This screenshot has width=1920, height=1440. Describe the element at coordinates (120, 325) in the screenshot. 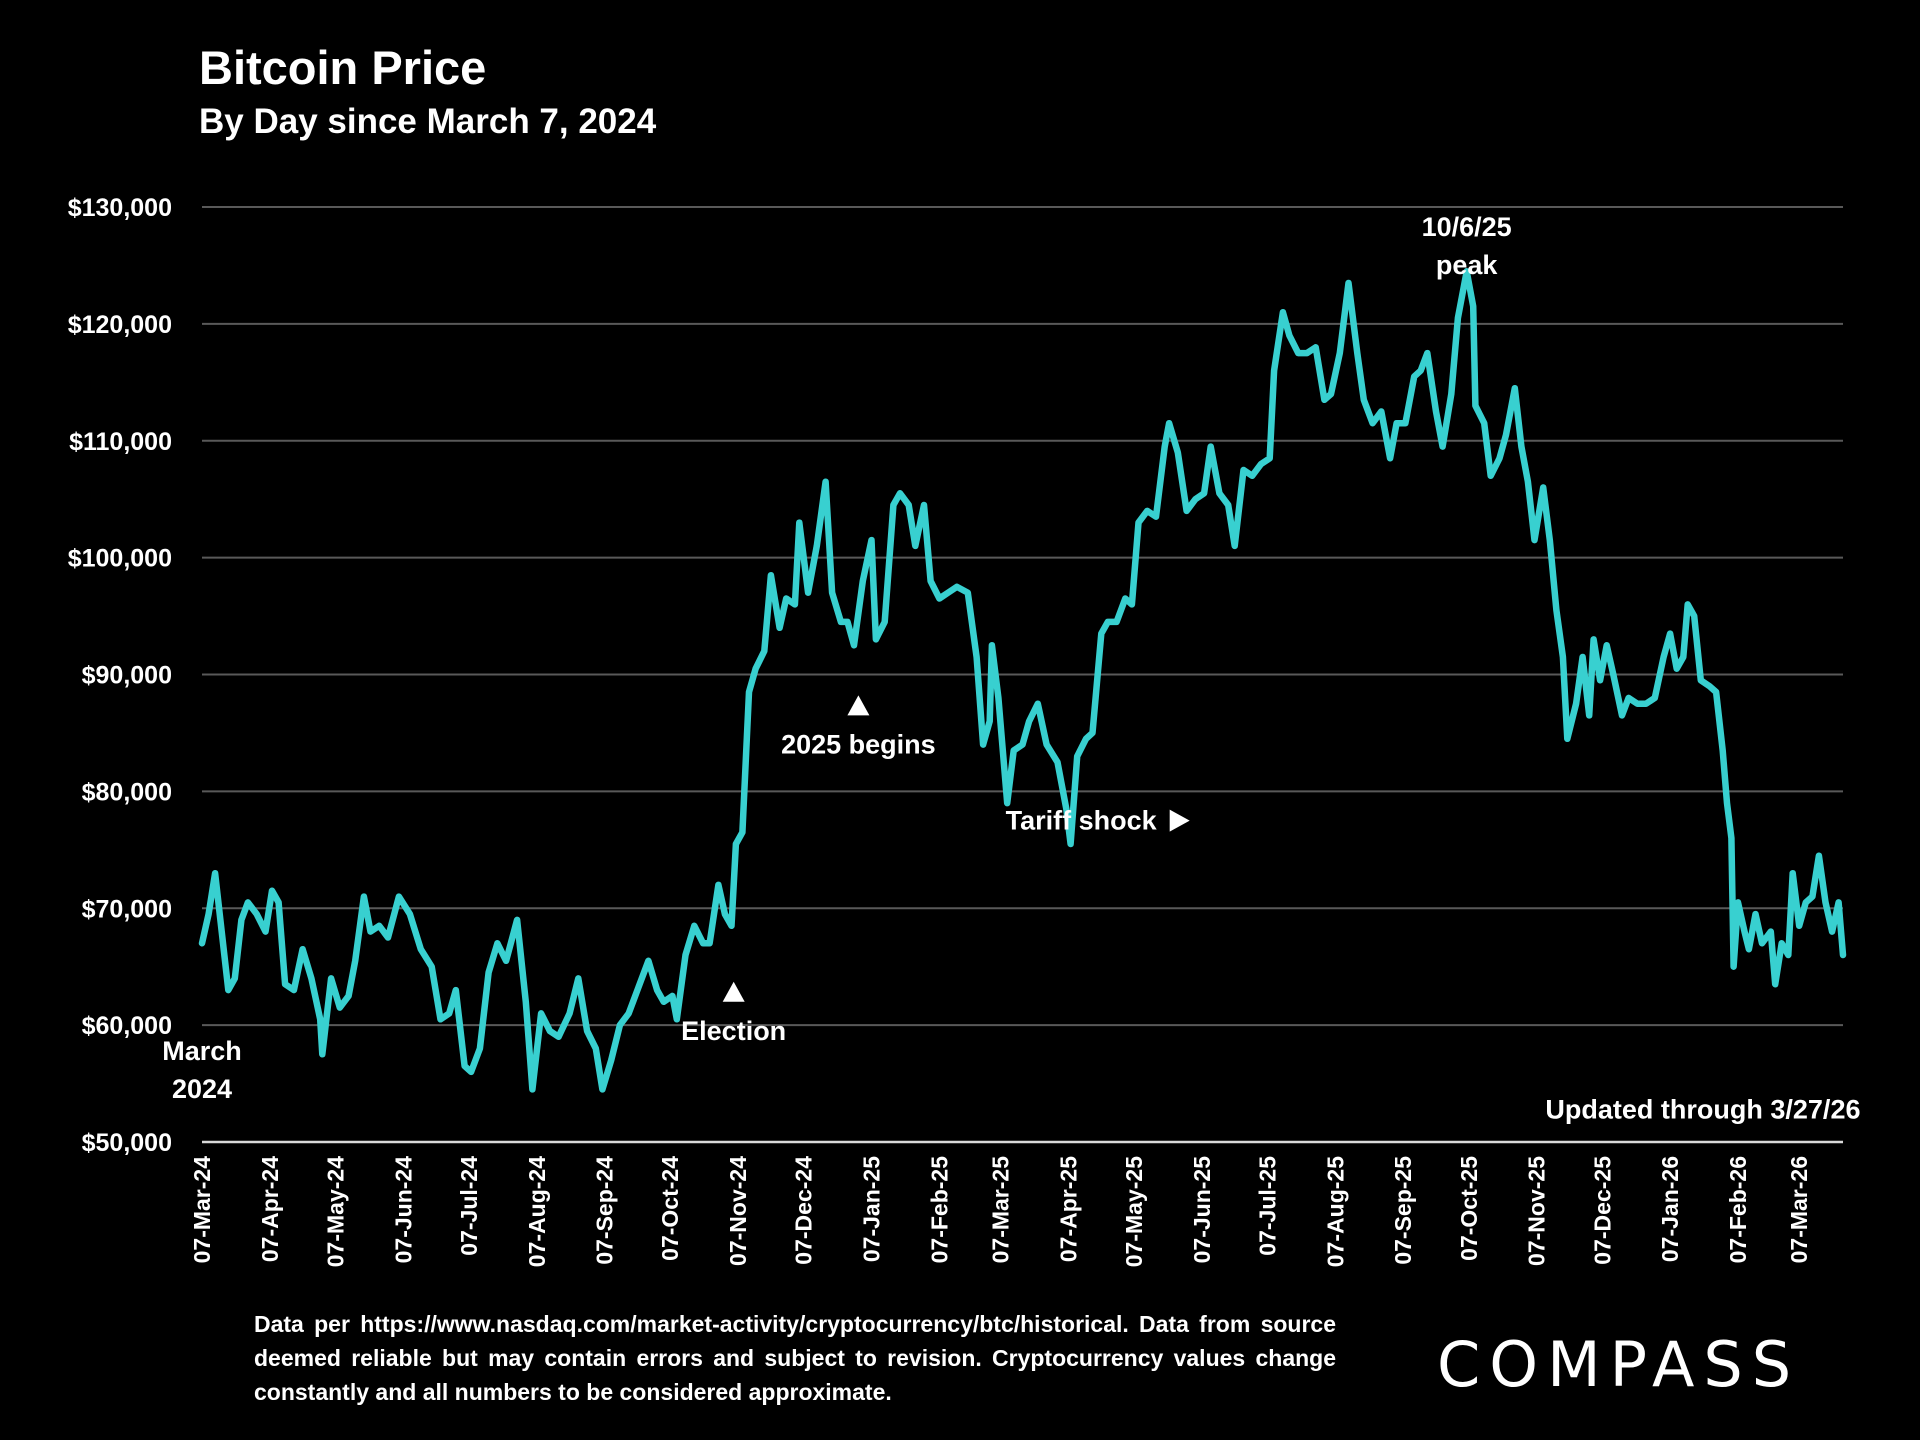

I see `y-tick-label: $120,000` at that location.